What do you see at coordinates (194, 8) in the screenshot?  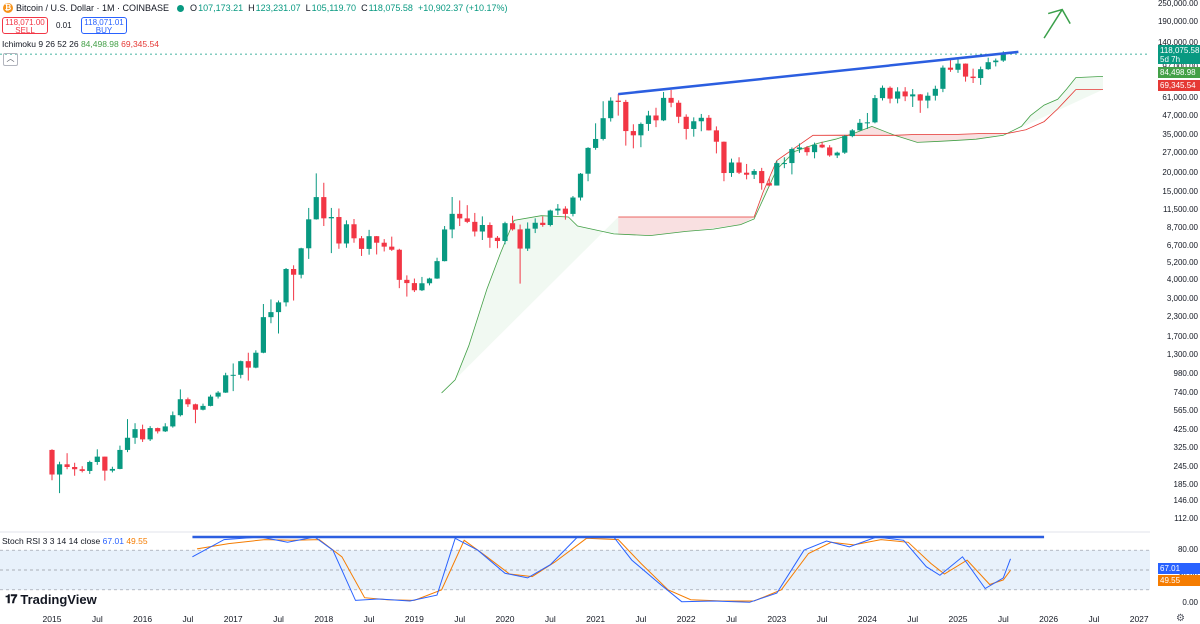 I see `open-label: O` at bounding box center [194, 8].